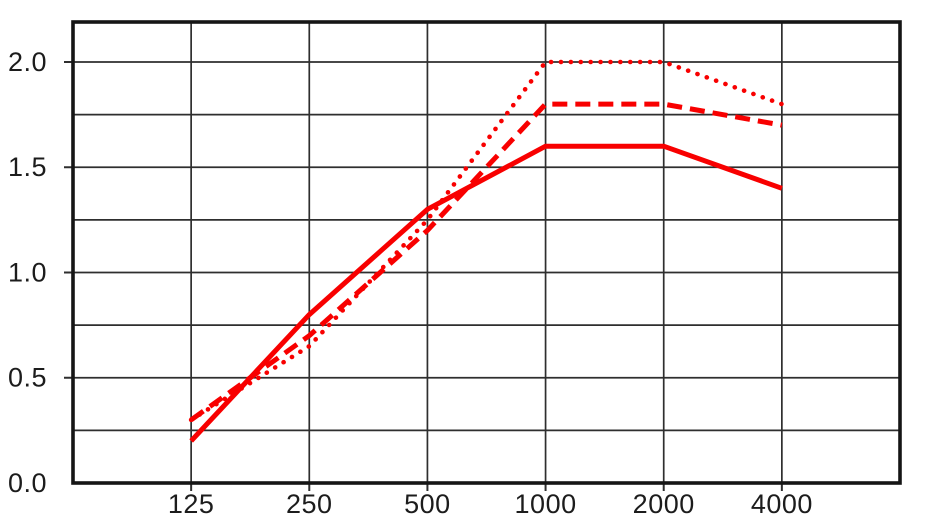 The height and width of the screenshot is (527, 940). Describe the element at coordinates (309, 504) in the screenshot. I see `x-axis-tick-label: 250` at that location.